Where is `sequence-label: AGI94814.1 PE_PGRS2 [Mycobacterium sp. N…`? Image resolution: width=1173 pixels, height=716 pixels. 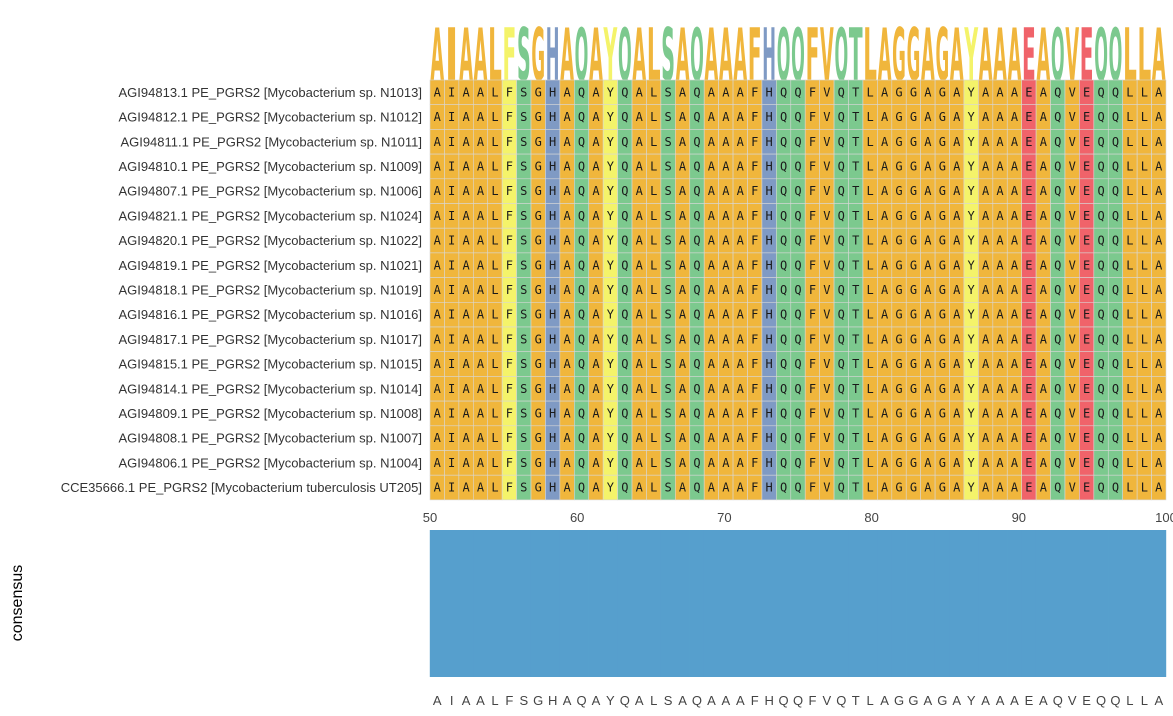
sequence-label: AGI94814.1 PE_PGRS2 [Mycobacterium sp. N… is located at coordinates (271, 388).